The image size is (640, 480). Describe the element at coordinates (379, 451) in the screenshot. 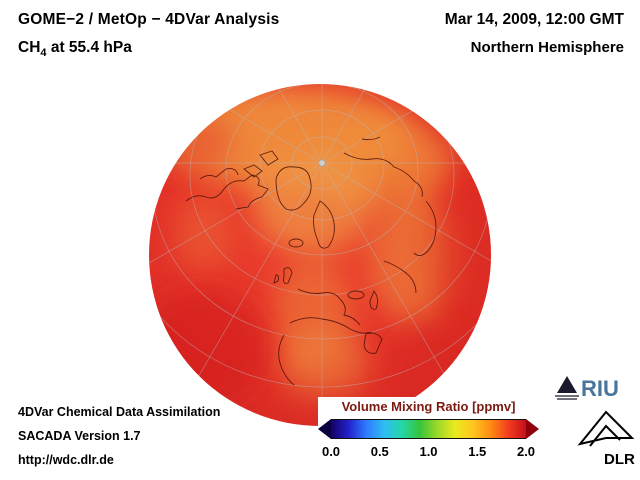

I see `colorbar-tick-1: 0.5` at that location.